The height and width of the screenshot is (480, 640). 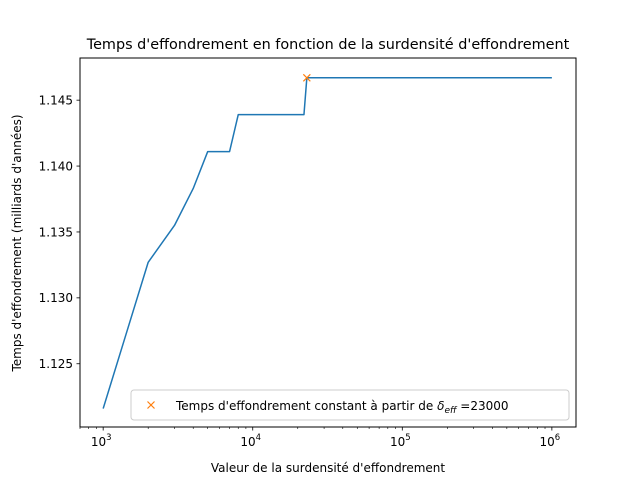 I want to click on y-tick-label: 1.140, so click(x=56, y=166).